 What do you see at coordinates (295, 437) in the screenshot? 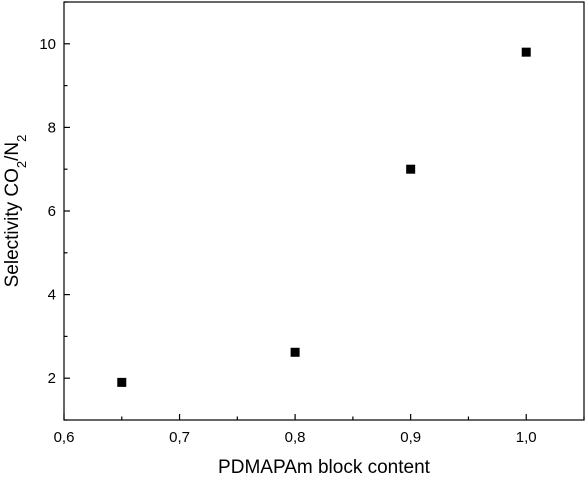
I see `x-tick-label: 0,8` at bounding box center [295, 437].